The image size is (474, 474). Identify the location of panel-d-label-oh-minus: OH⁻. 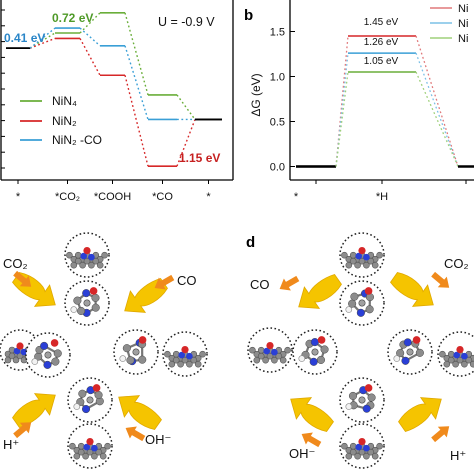
(302, 453).